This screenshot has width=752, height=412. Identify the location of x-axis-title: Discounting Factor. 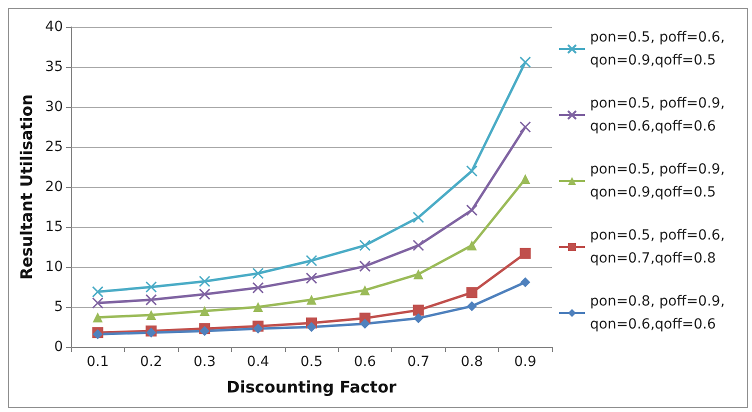
(311, 387).